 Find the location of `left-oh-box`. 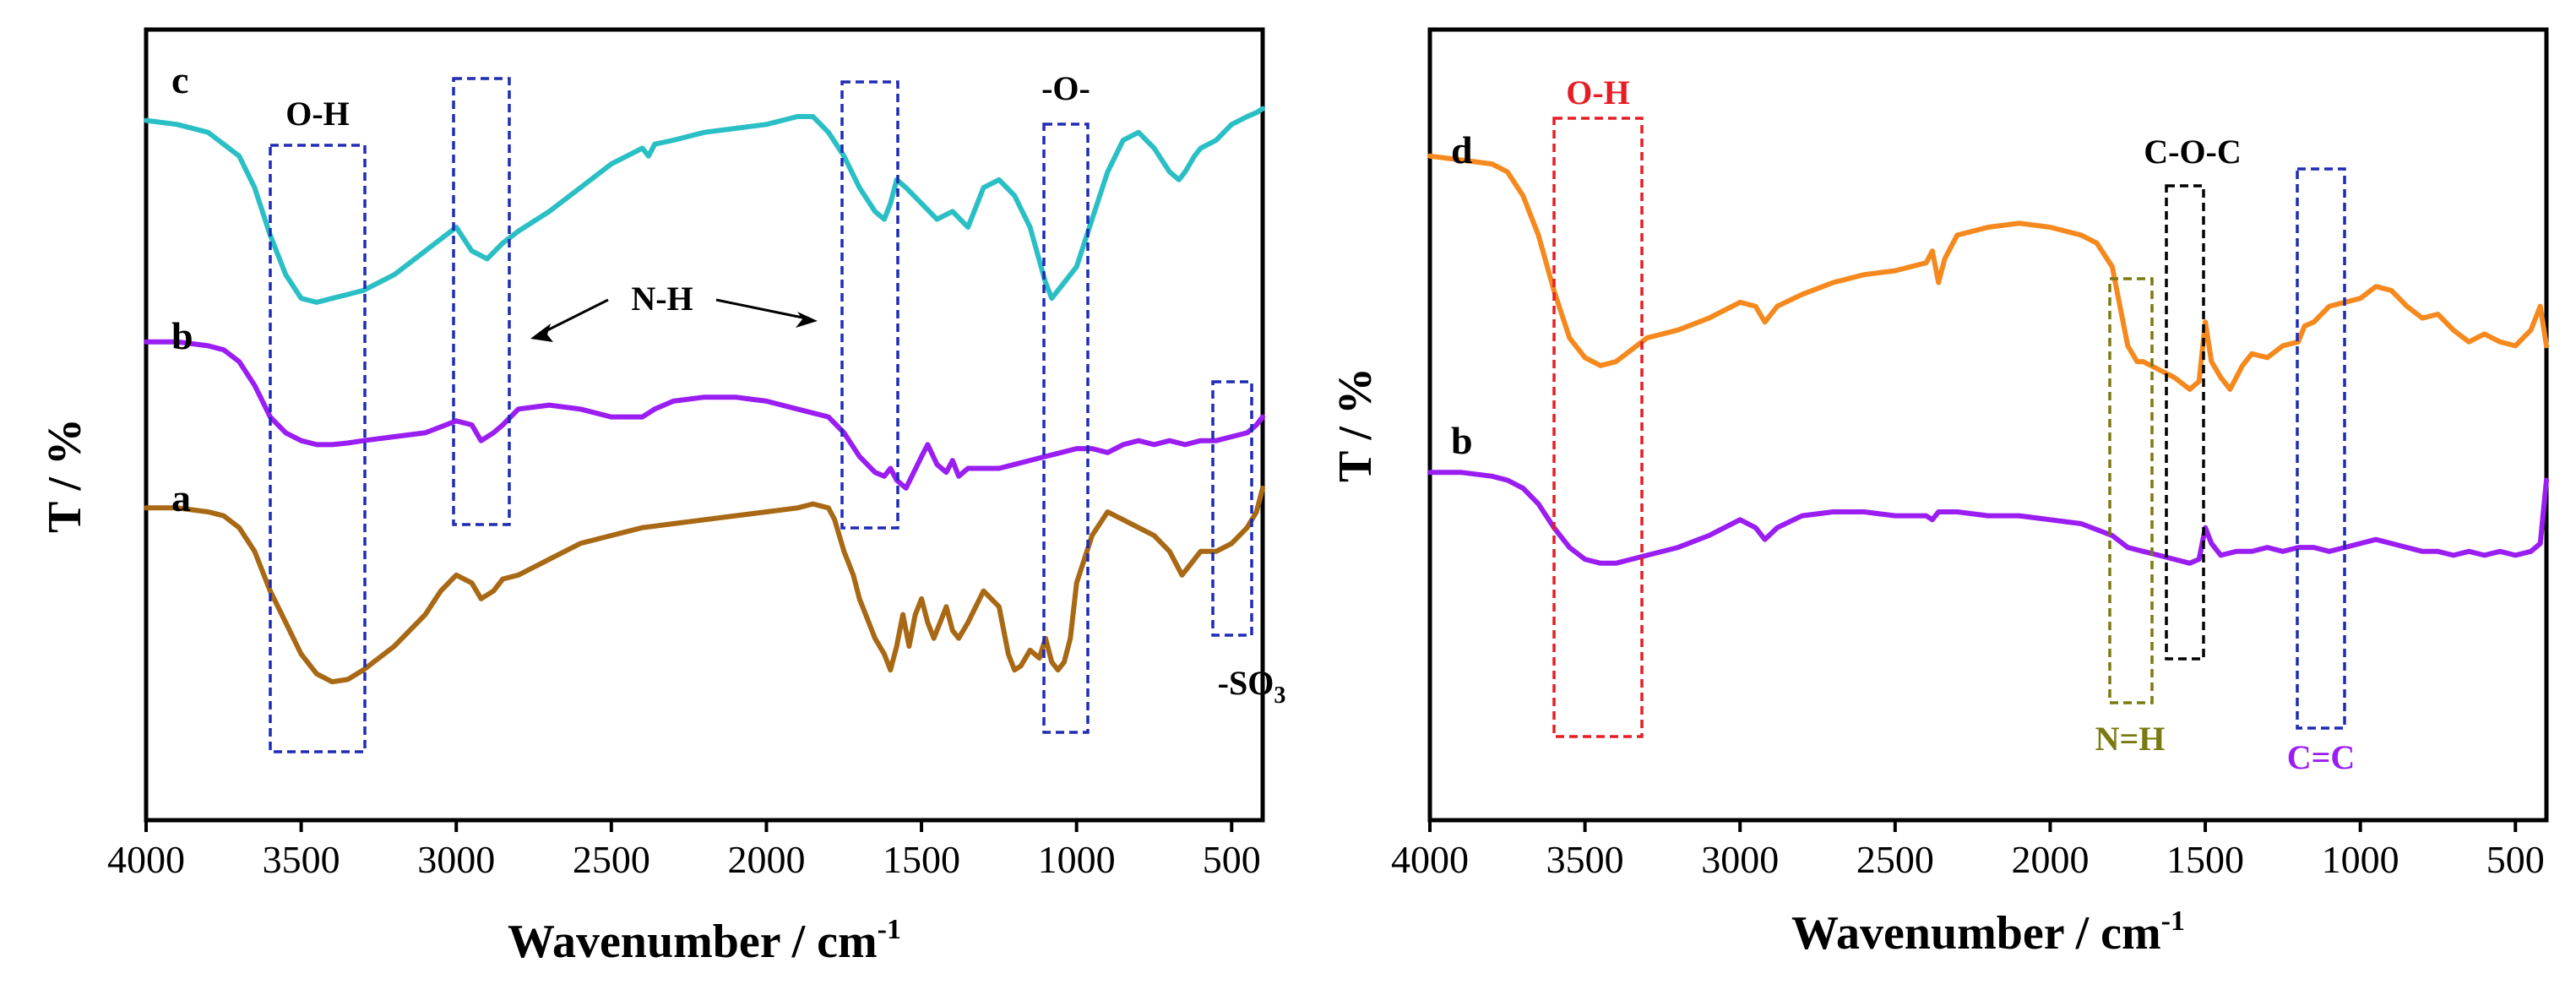

left-oh-box is located at coordinates (318, 448).